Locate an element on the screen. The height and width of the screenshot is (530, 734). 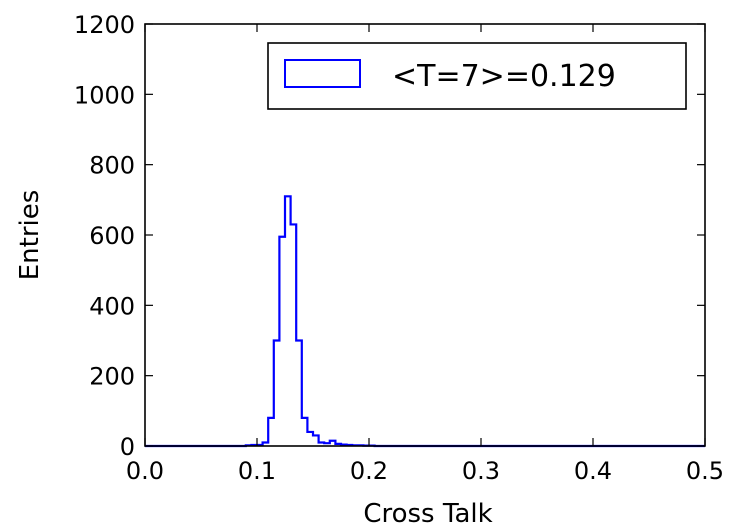
legend-box is located at coordinates (477, 76).